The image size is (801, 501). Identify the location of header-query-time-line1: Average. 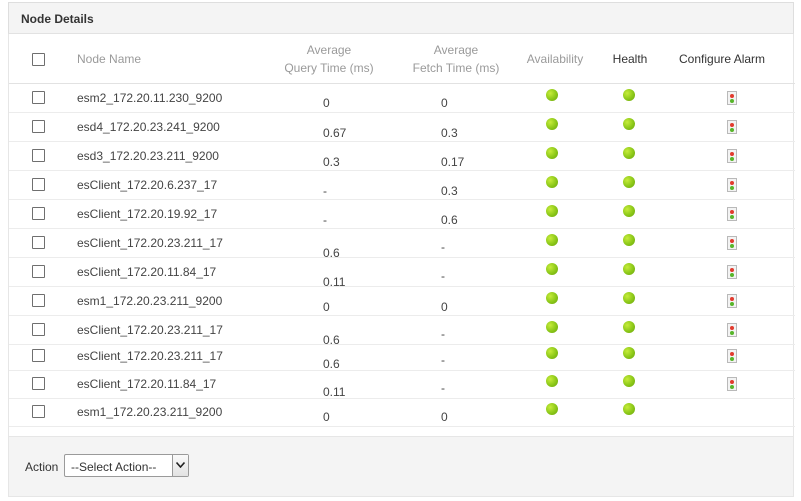
(329, 50).